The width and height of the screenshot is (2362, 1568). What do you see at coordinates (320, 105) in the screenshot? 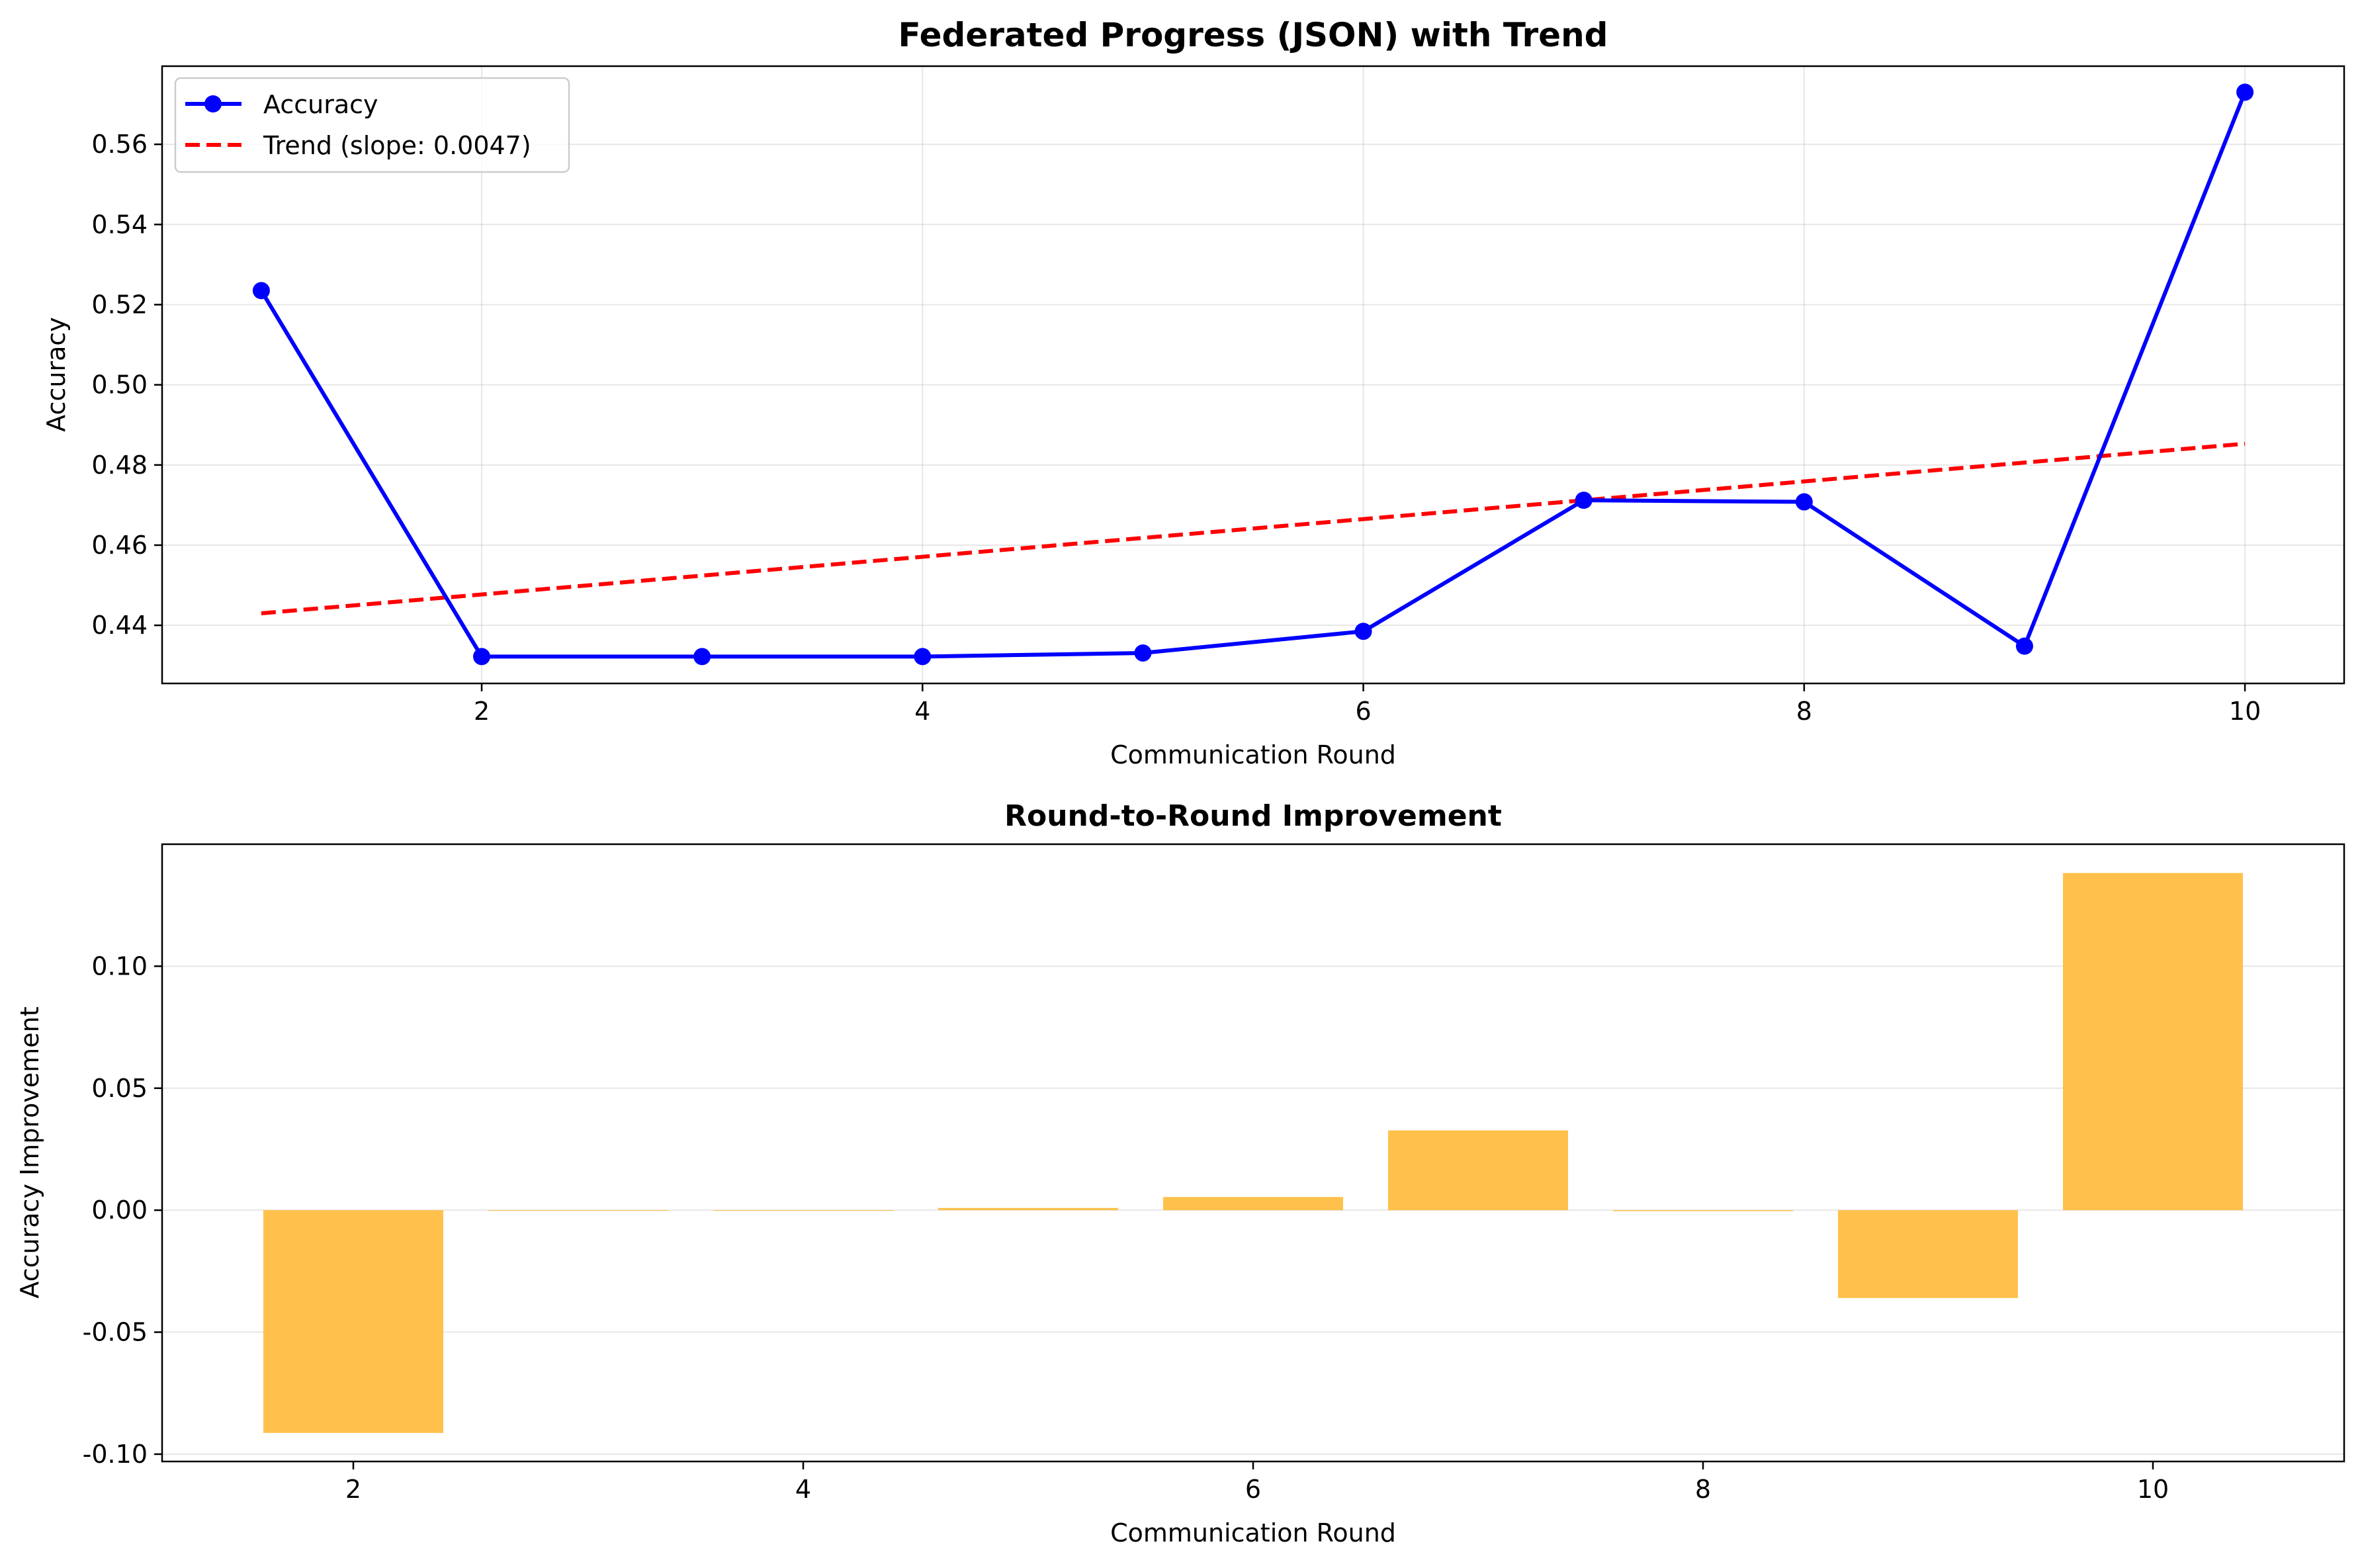
I see `legend-accuracy-label: Accuracy` at bounding box center [320, 105].